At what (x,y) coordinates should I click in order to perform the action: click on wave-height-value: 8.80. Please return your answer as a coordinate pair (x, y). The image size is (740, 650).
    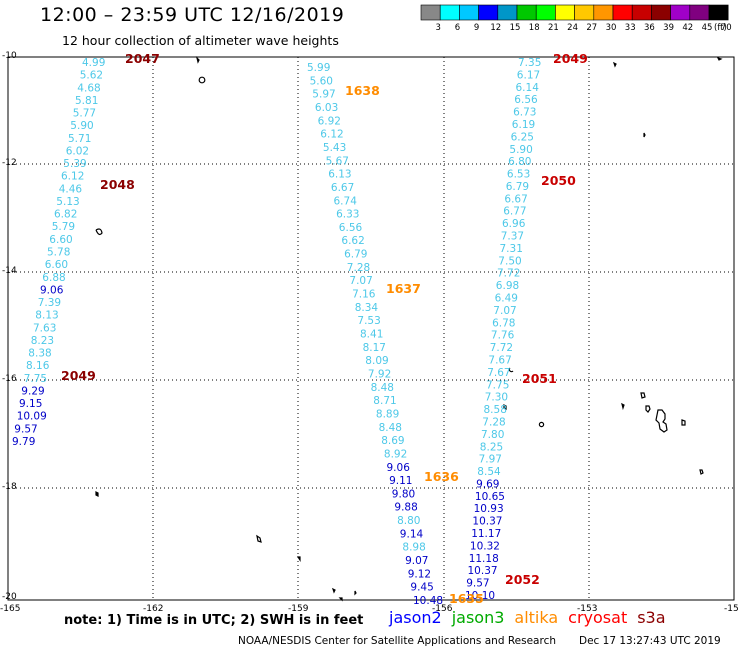
    Looking at the image, I should click on (408, 521).